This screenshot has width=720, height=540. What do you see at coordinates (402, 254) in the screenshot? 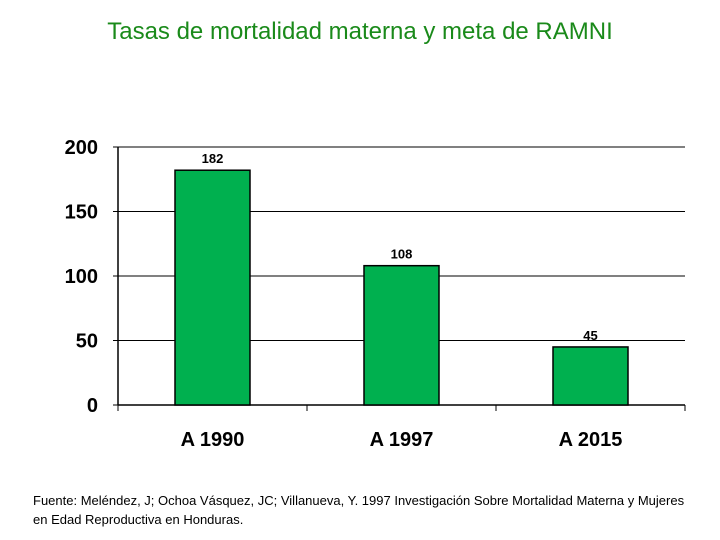
I see `data-label: 108` at bounding box center [402, 254].